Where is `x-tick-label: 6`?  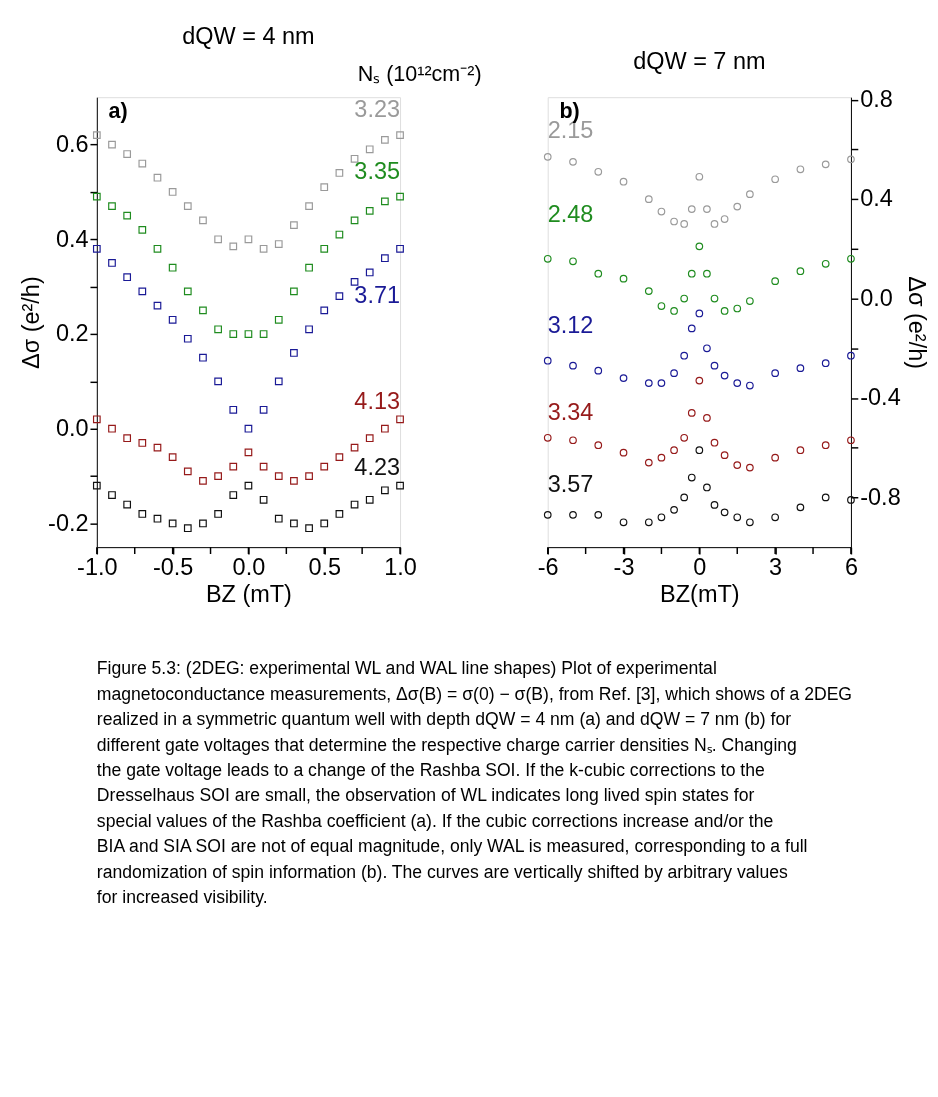
x-tick-label: 6 is located at coordinates (851, 567).